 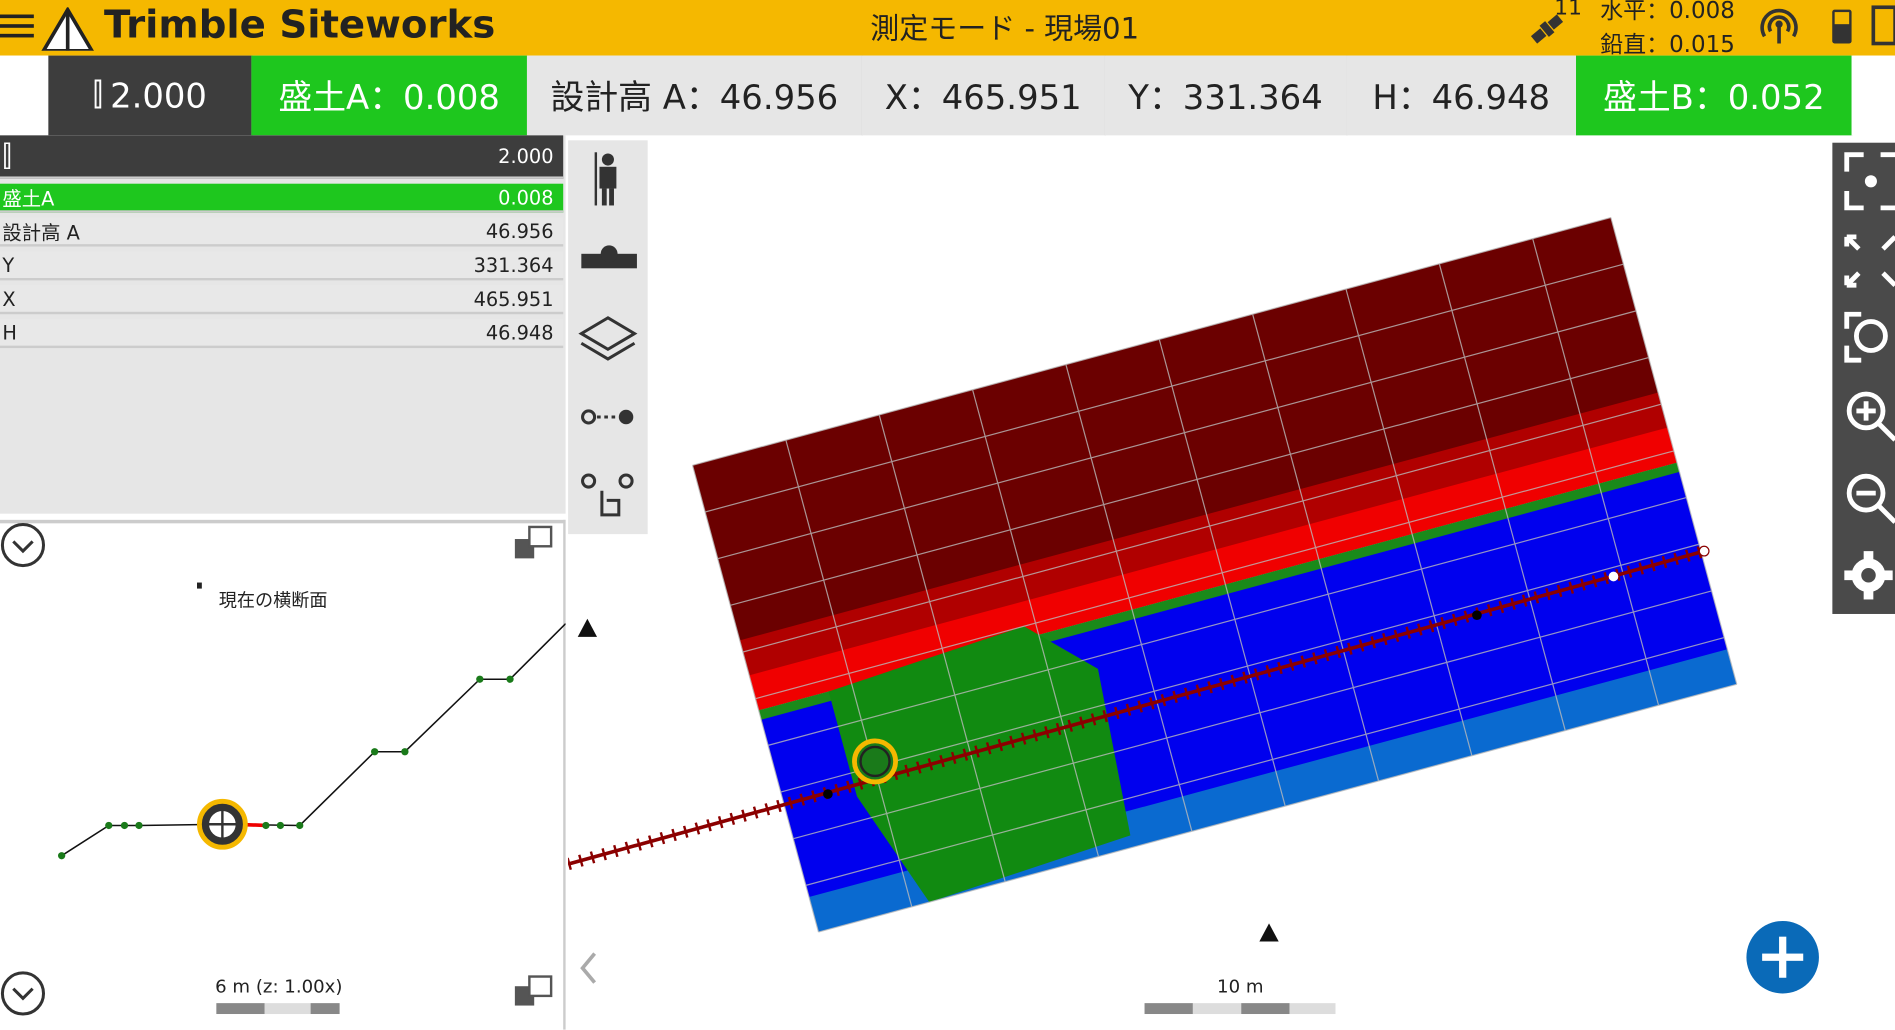 What do you see at coordinates (526, 156) in the screenshot?
I see `row-value: 2.000` at bounding box center [526, 156].